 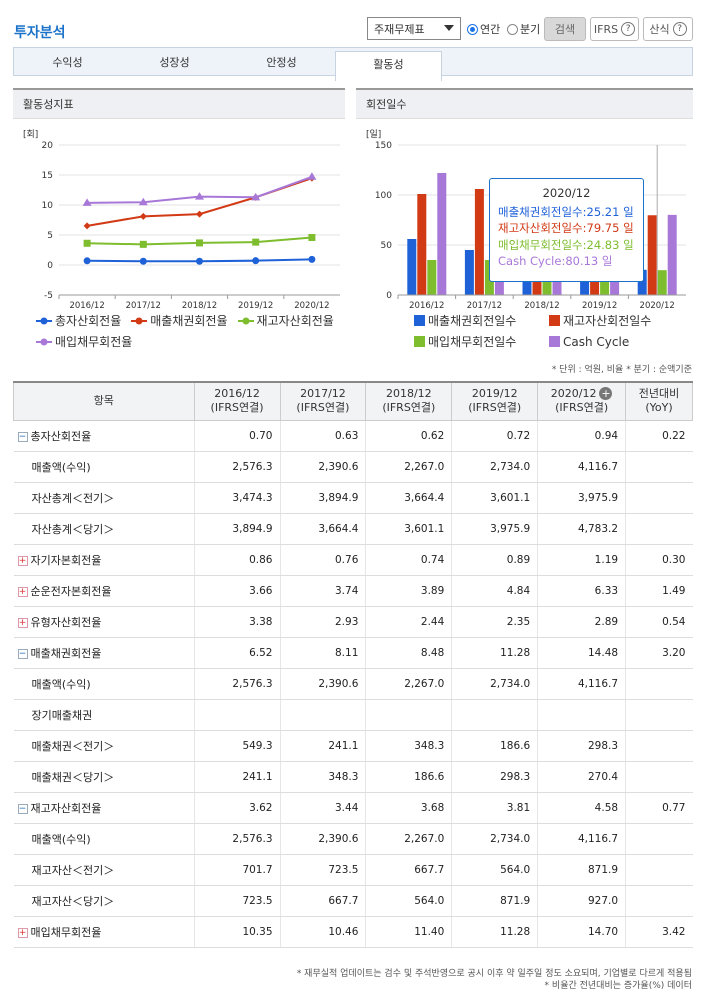 What do you see at coordinates (86, 305) in the screenshot?
I see `x-tick-label: 2016/12` at bounding box center [86, 305].